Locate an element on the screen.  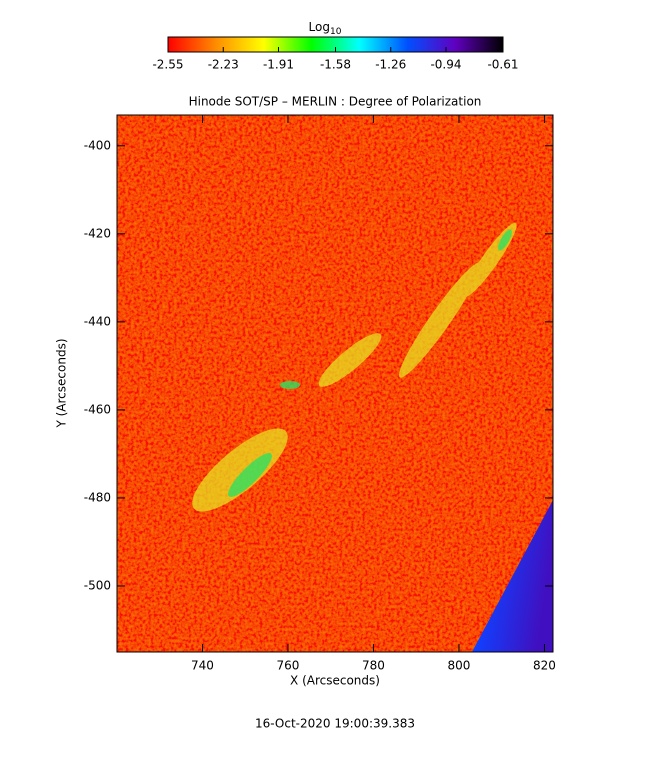
colorbar-tick-label: -1.58 is located at coordinates (335, 65).